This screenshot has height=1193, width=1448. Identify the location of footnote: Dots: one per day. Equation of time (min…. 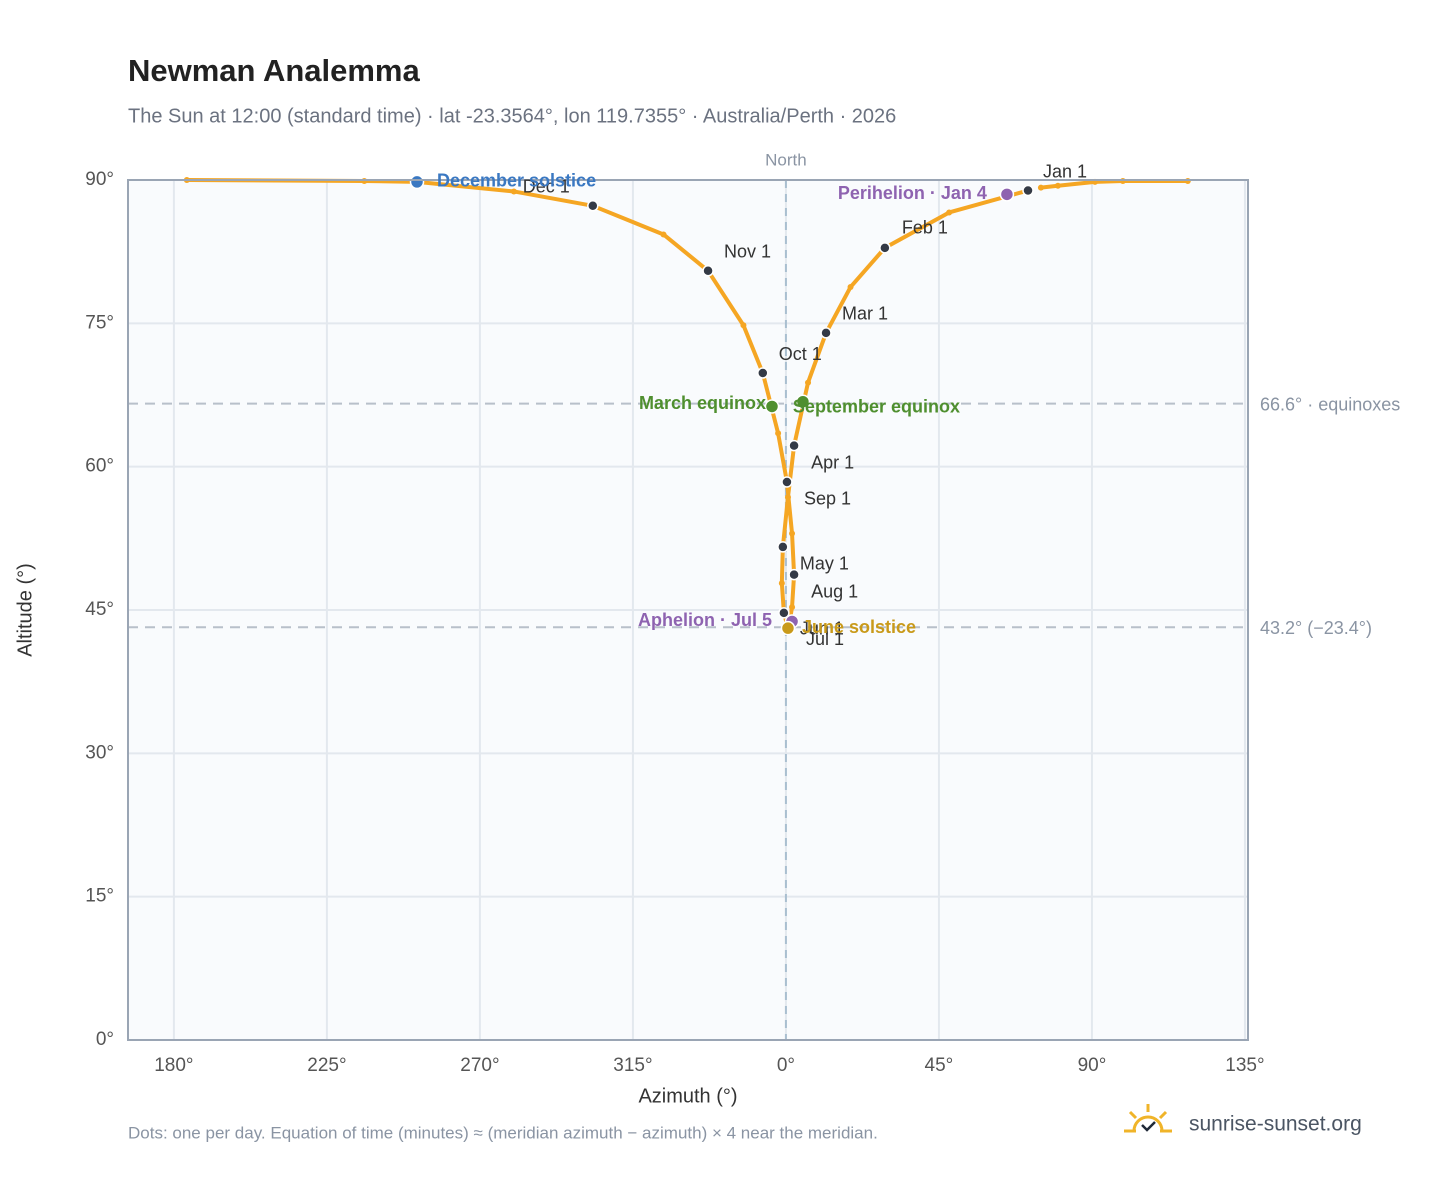
(503, 1132).